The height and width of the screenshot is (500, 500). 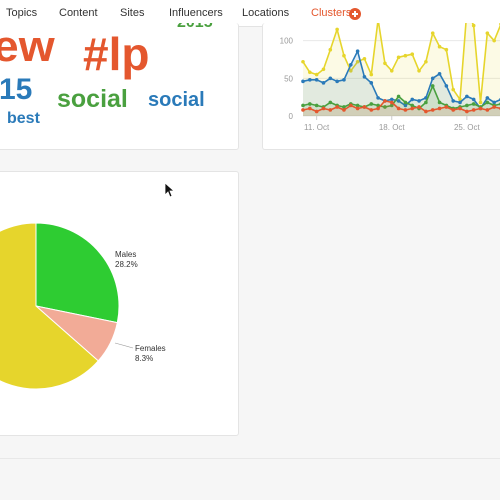 I want to click on nav-tab-locations: Locations, so click(x=266, y=13).